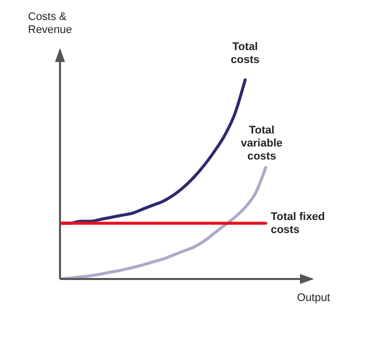  Describe the element at coordinates (297, 223) in the screenshot. I see `series-label: Total fixed costs` at that location.